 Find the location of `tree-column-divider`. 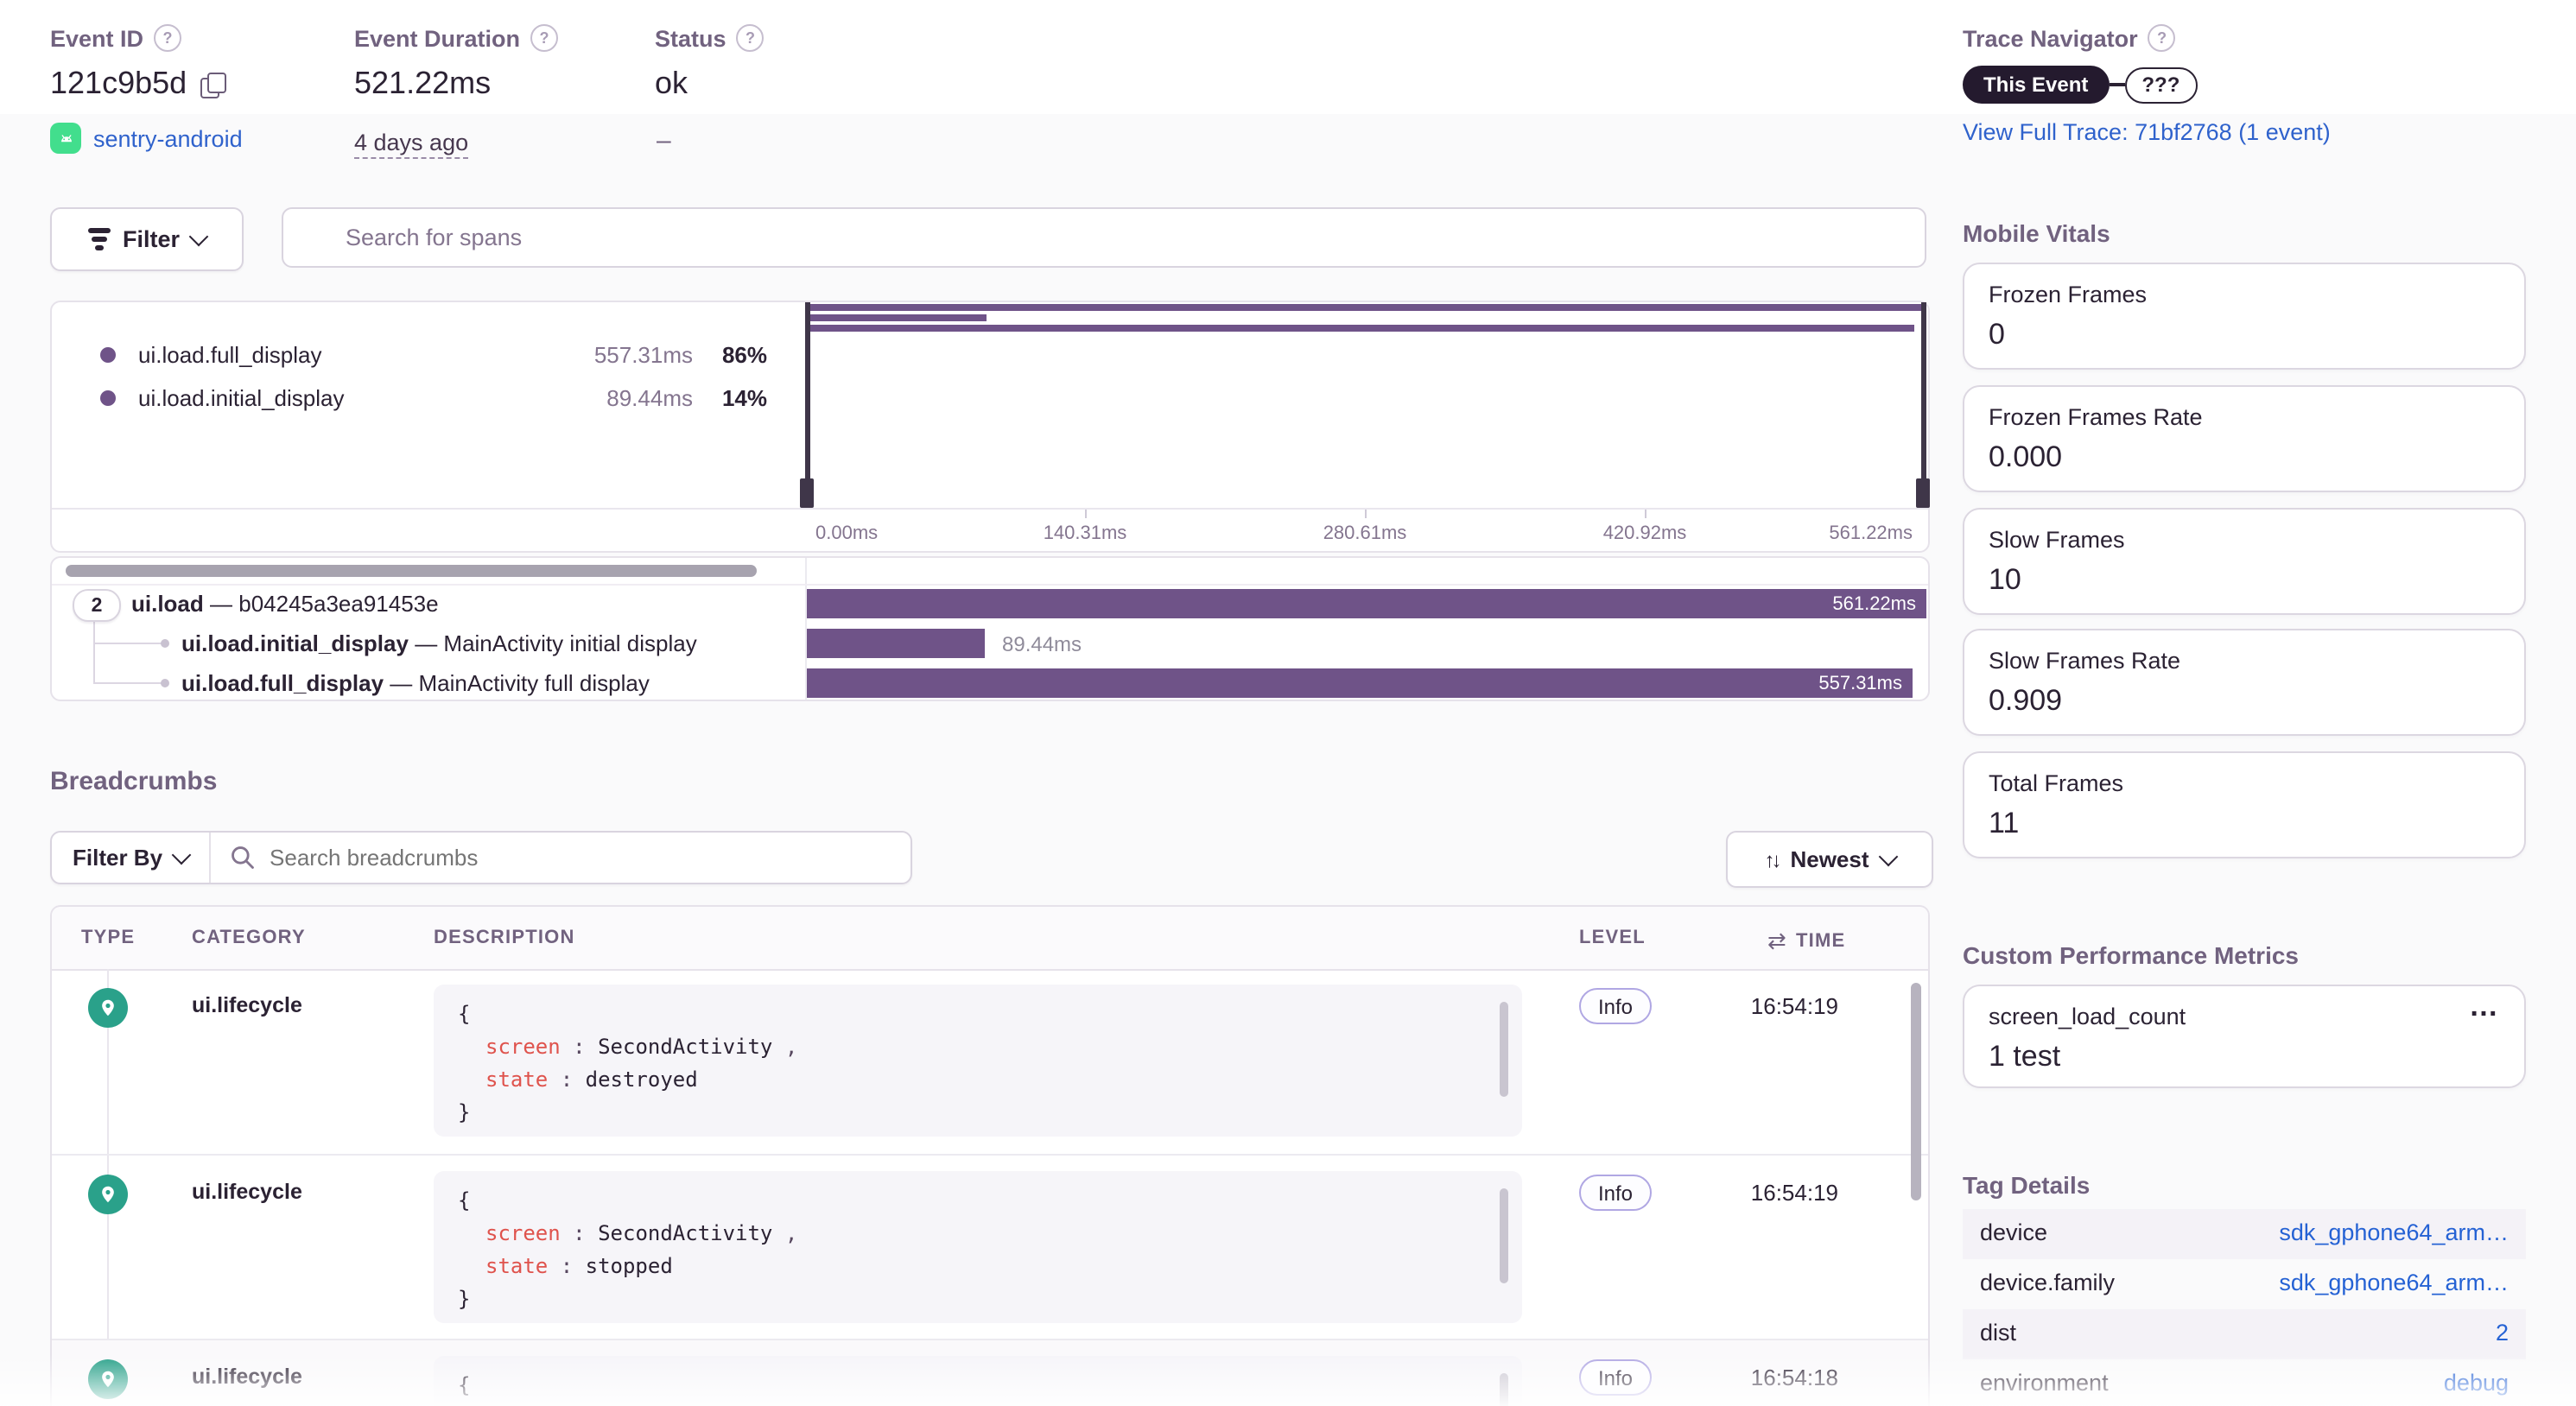

tree-column-divider is located at coordinates (806, 629).